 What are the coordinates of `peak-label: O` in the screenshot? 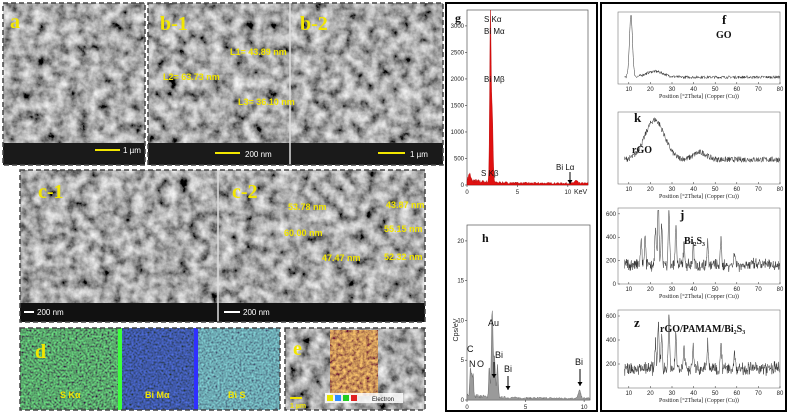 It's located at (480, 364).